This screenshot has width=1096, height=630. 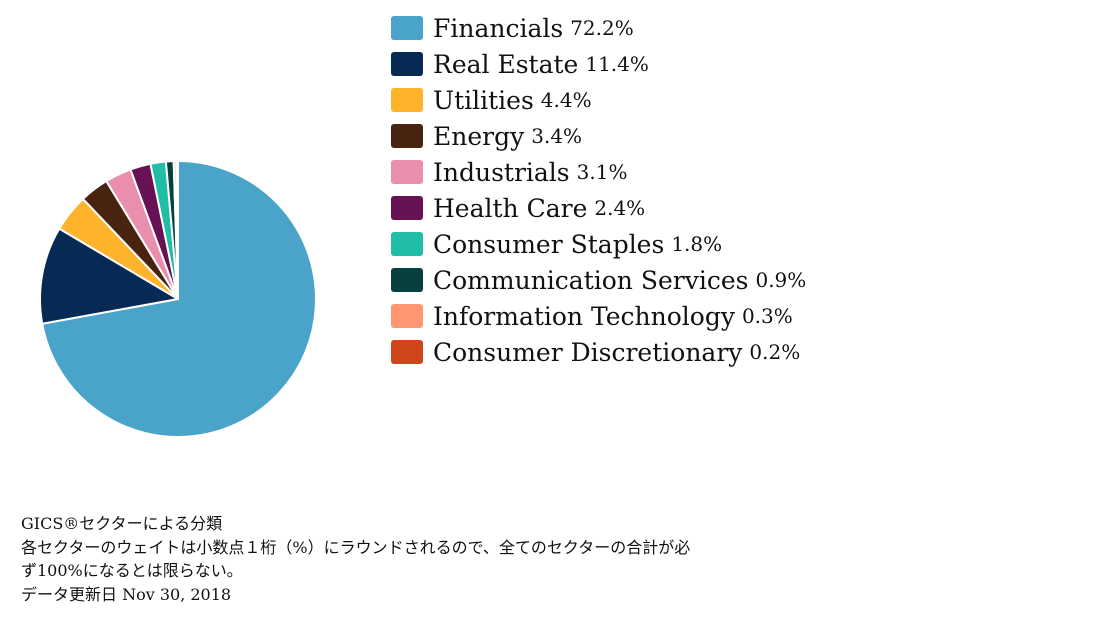 What do you see at coordinates (602, 172) in the screenshot?
I see `legend-value: 3.1%` at bounding box center [602, 172].